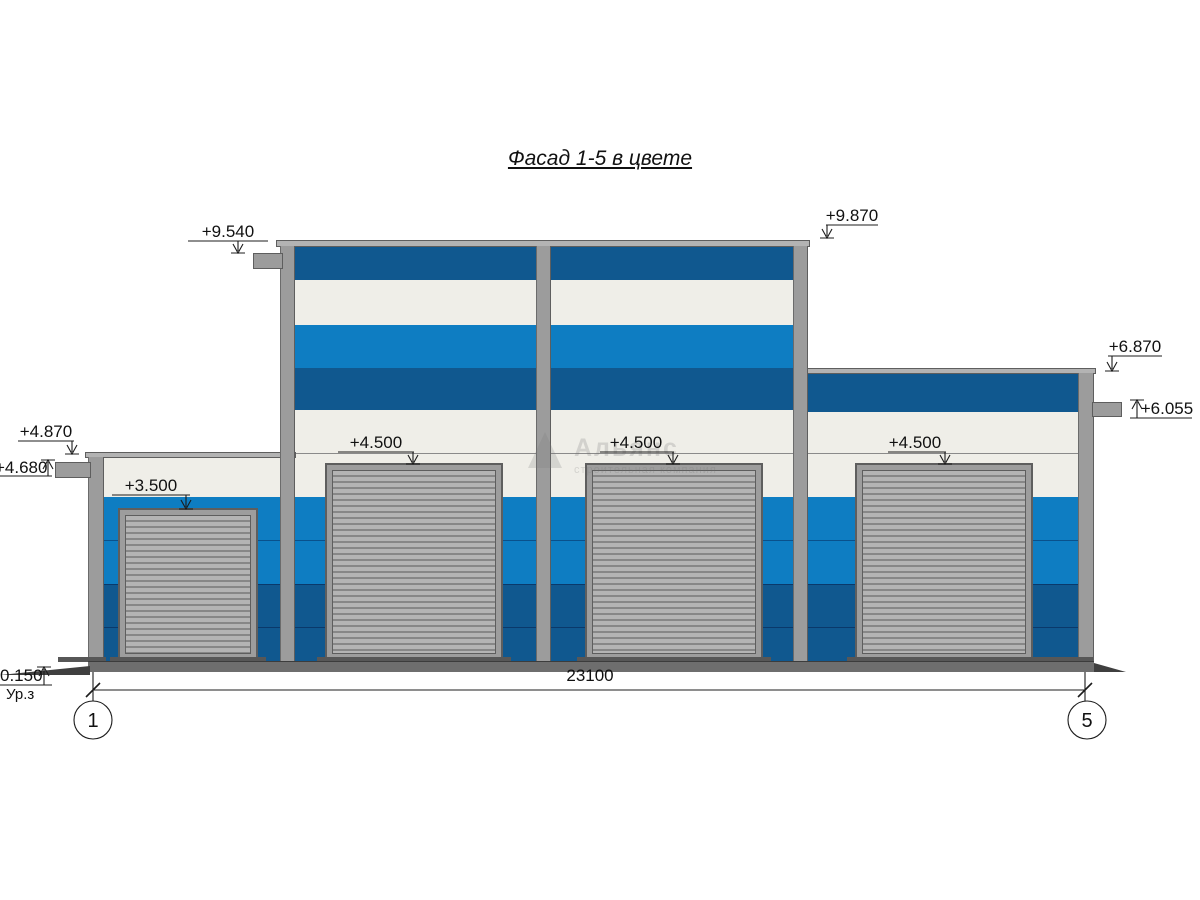  I want to click on dimension-label: 23100, so click(590, 675).